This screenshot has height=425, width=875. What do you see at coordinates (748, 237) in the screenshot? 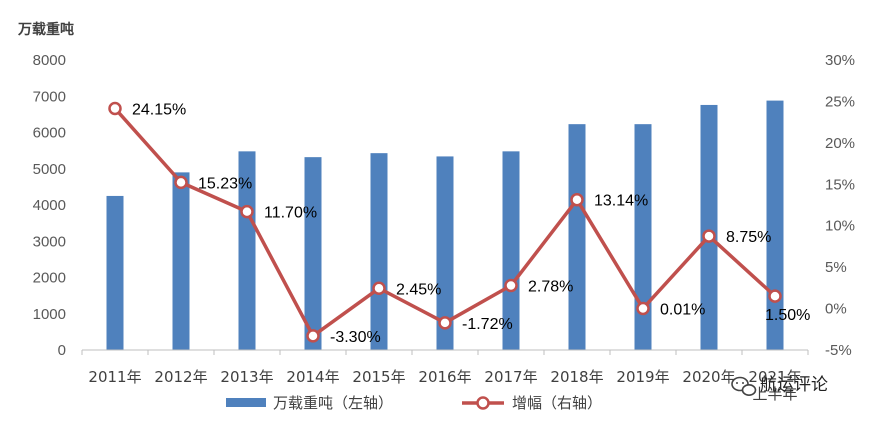
I see `line-data-label: 8.75%` at bounding box center [748, 237].